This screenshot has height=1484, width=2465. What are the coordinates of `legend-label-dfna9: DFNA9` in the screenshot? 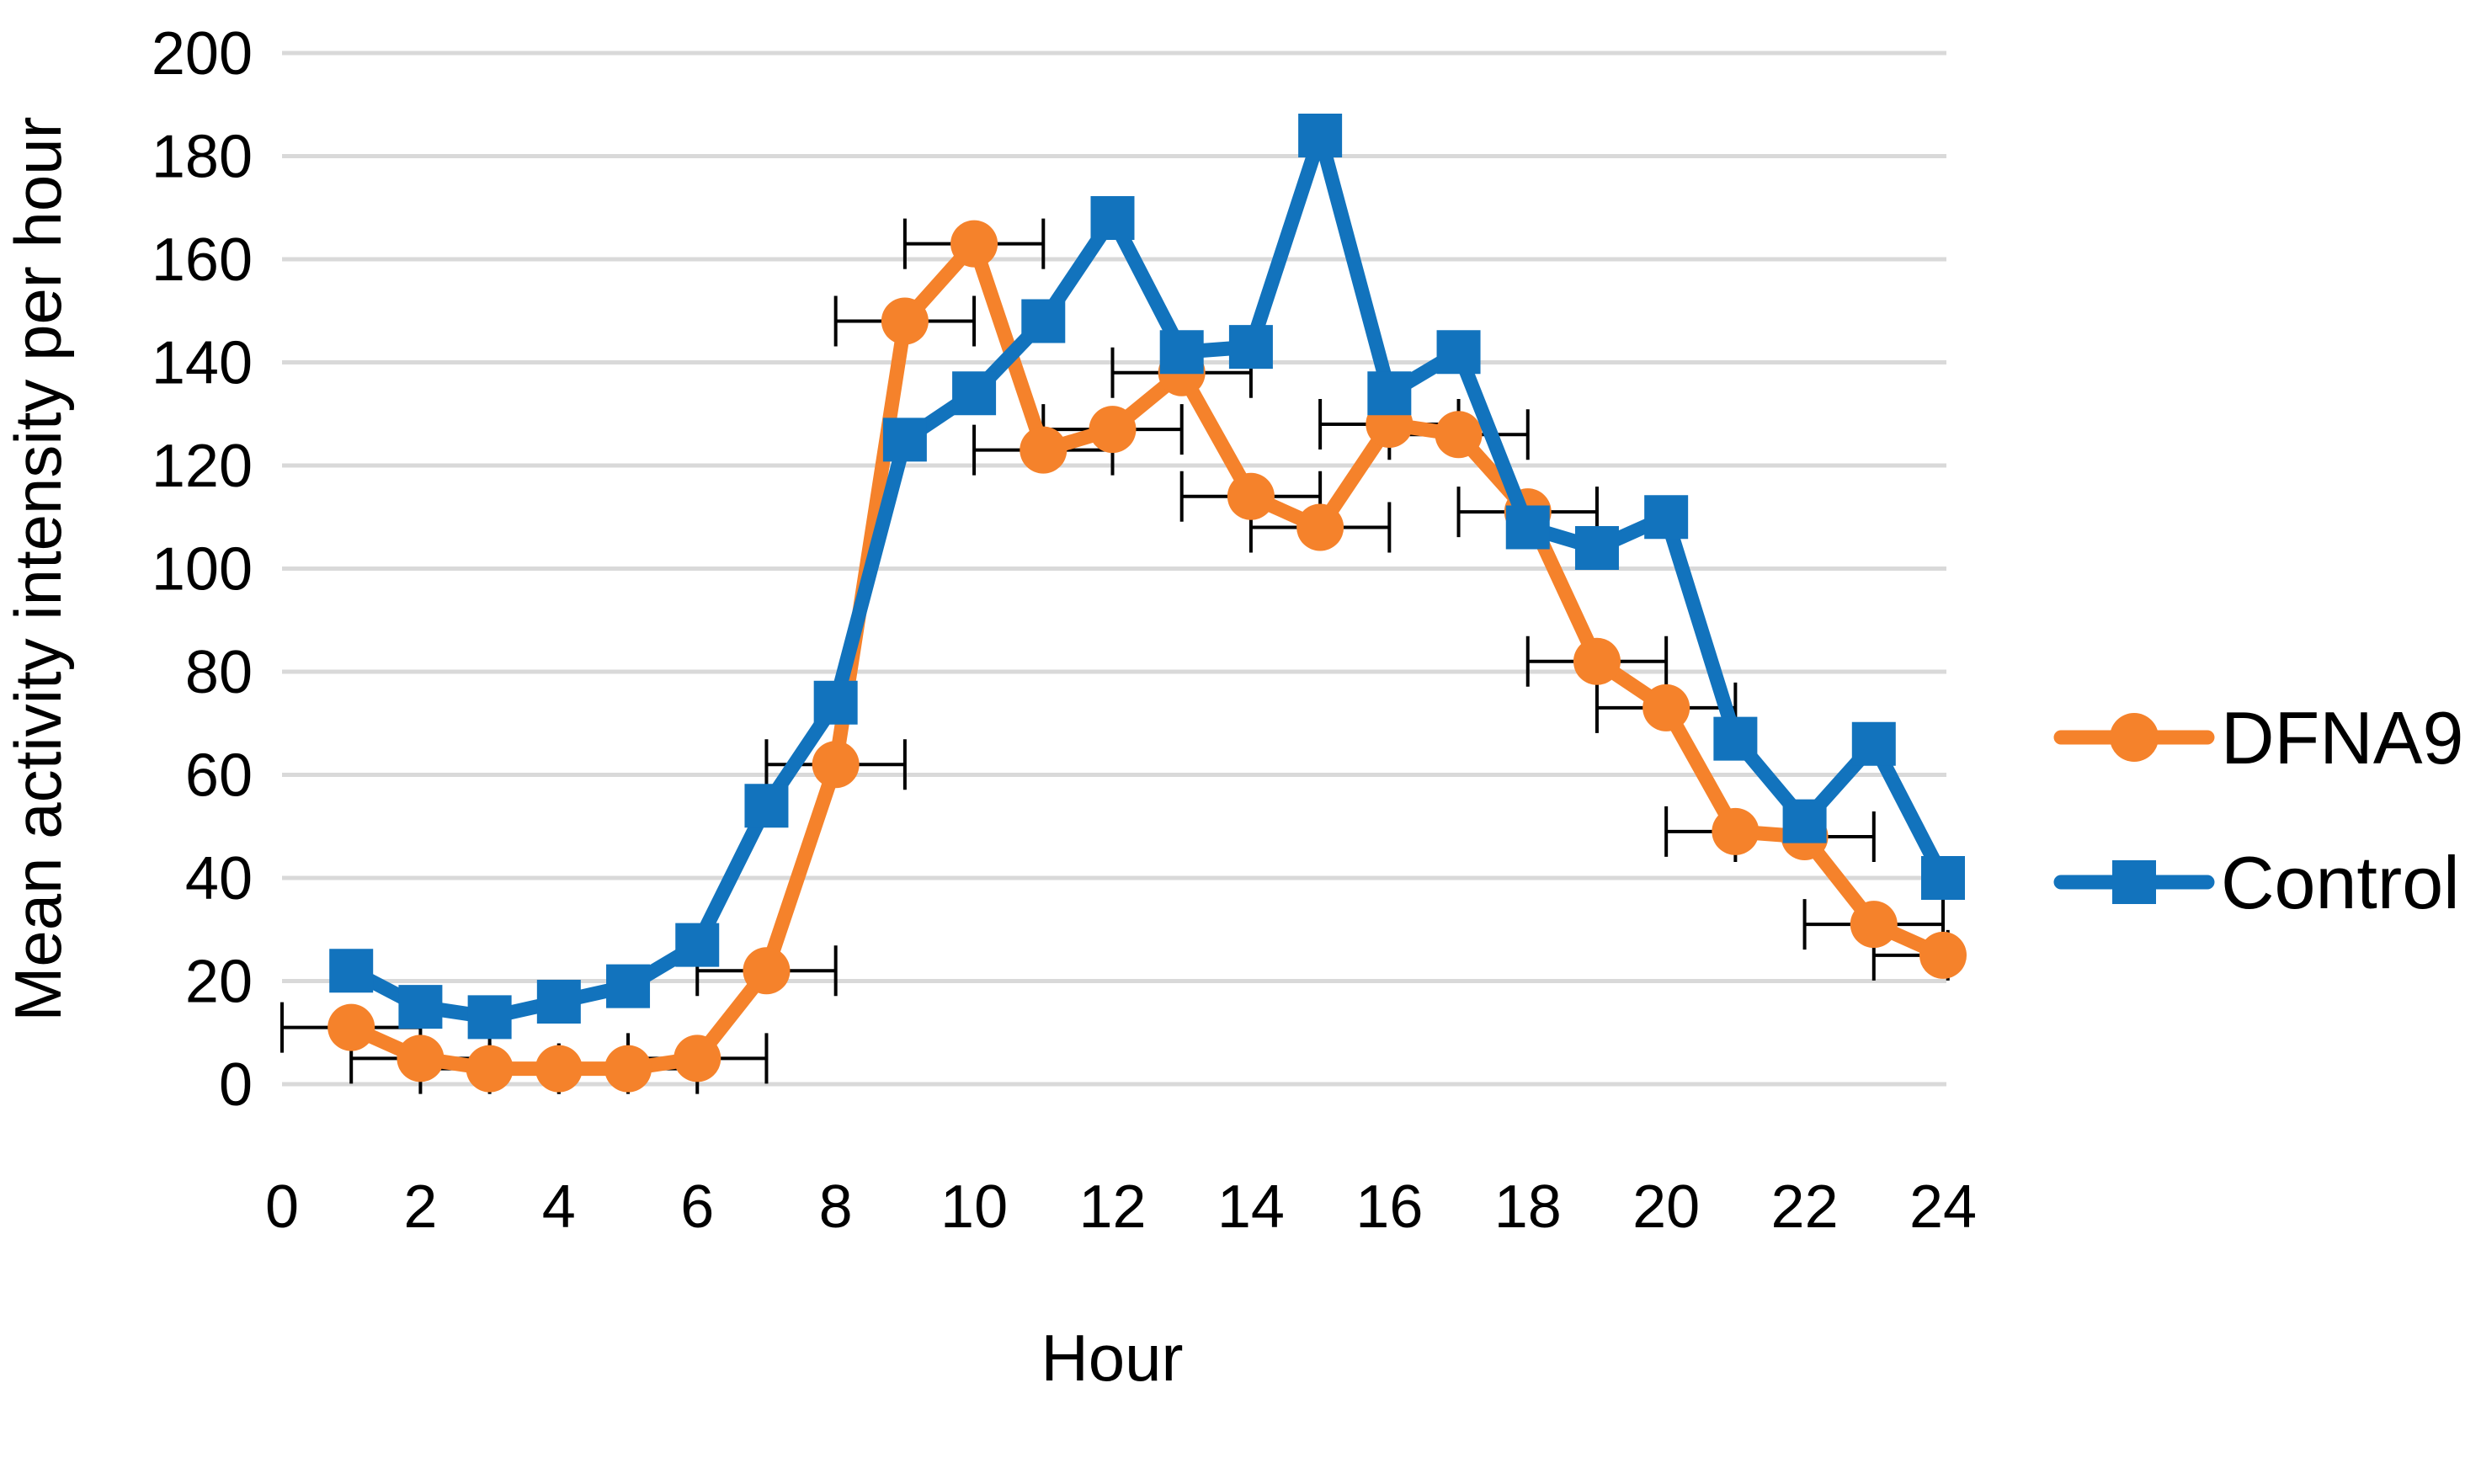 It's located at (2342, 737).